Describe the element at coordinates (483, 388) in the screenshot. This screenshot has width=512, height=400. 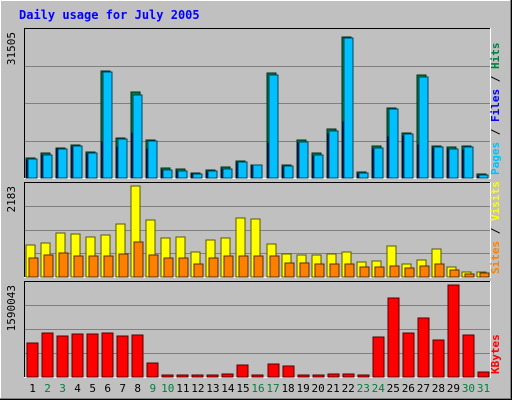
I see `x-tick-label: 31` at that location.